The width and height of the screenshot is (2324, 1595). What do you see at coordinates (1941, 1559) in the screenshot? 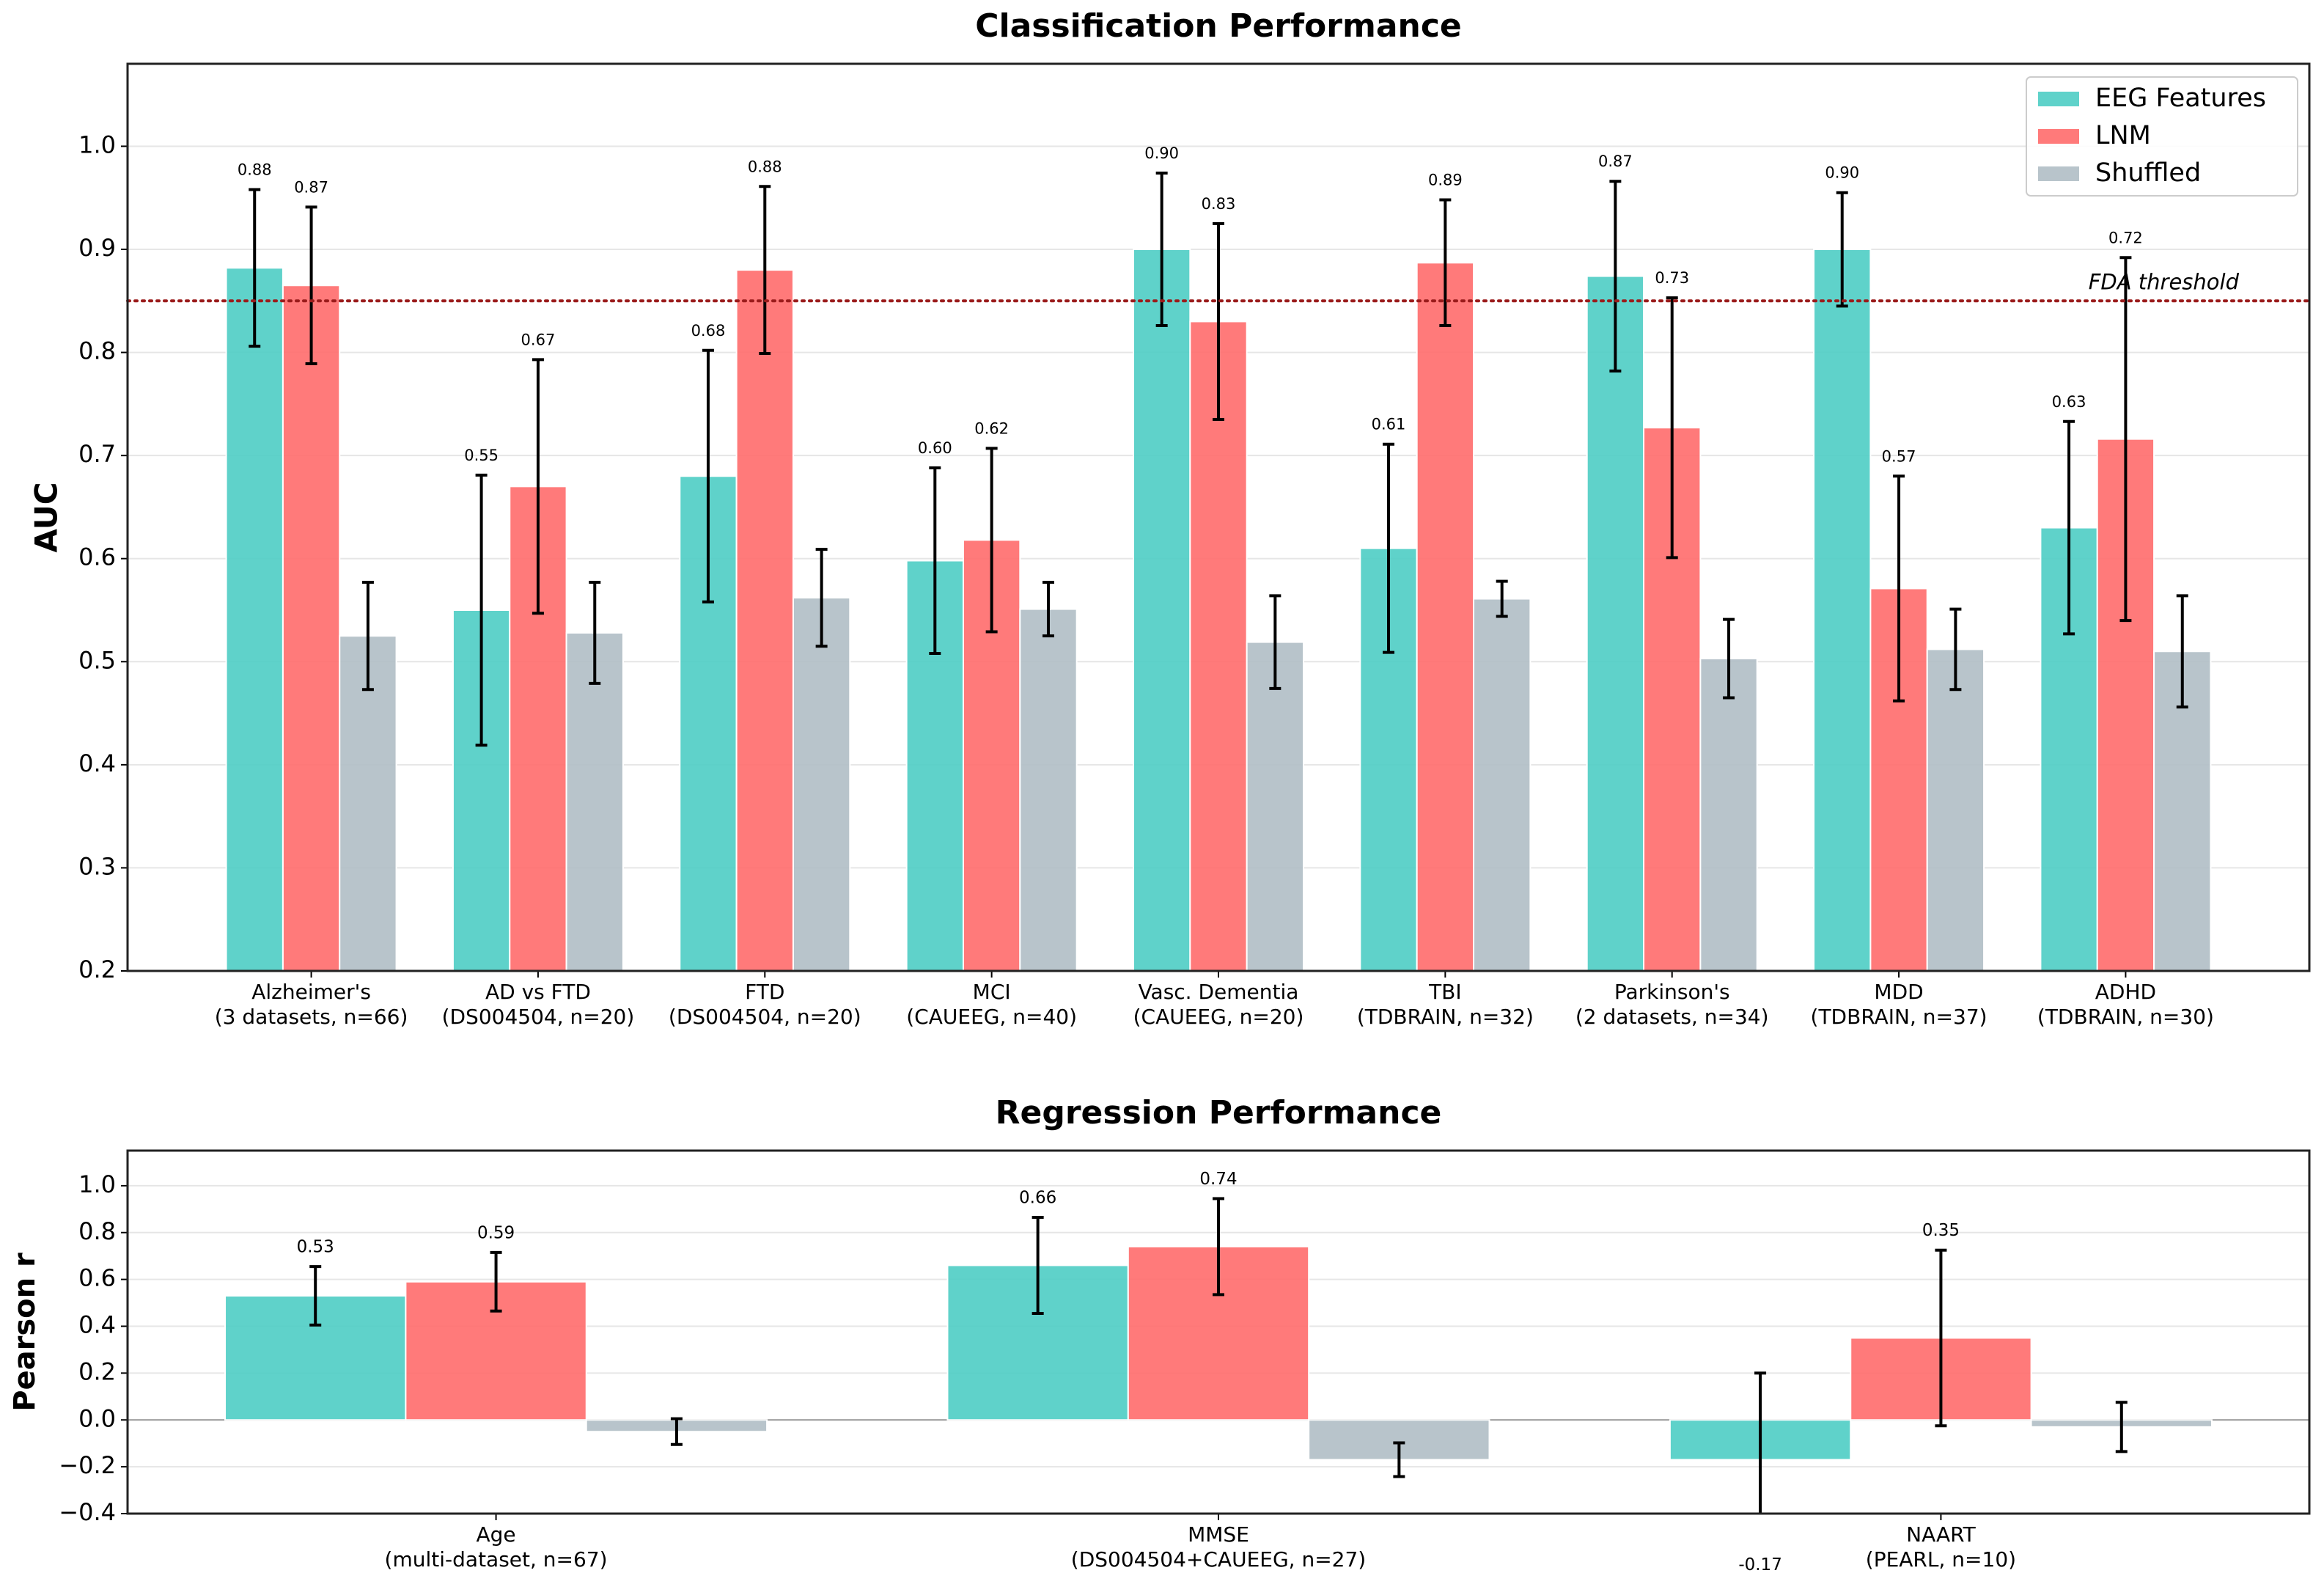
I see `x-tick-label: (PEARL, n=10)` at bounding box center [1941, 1559].